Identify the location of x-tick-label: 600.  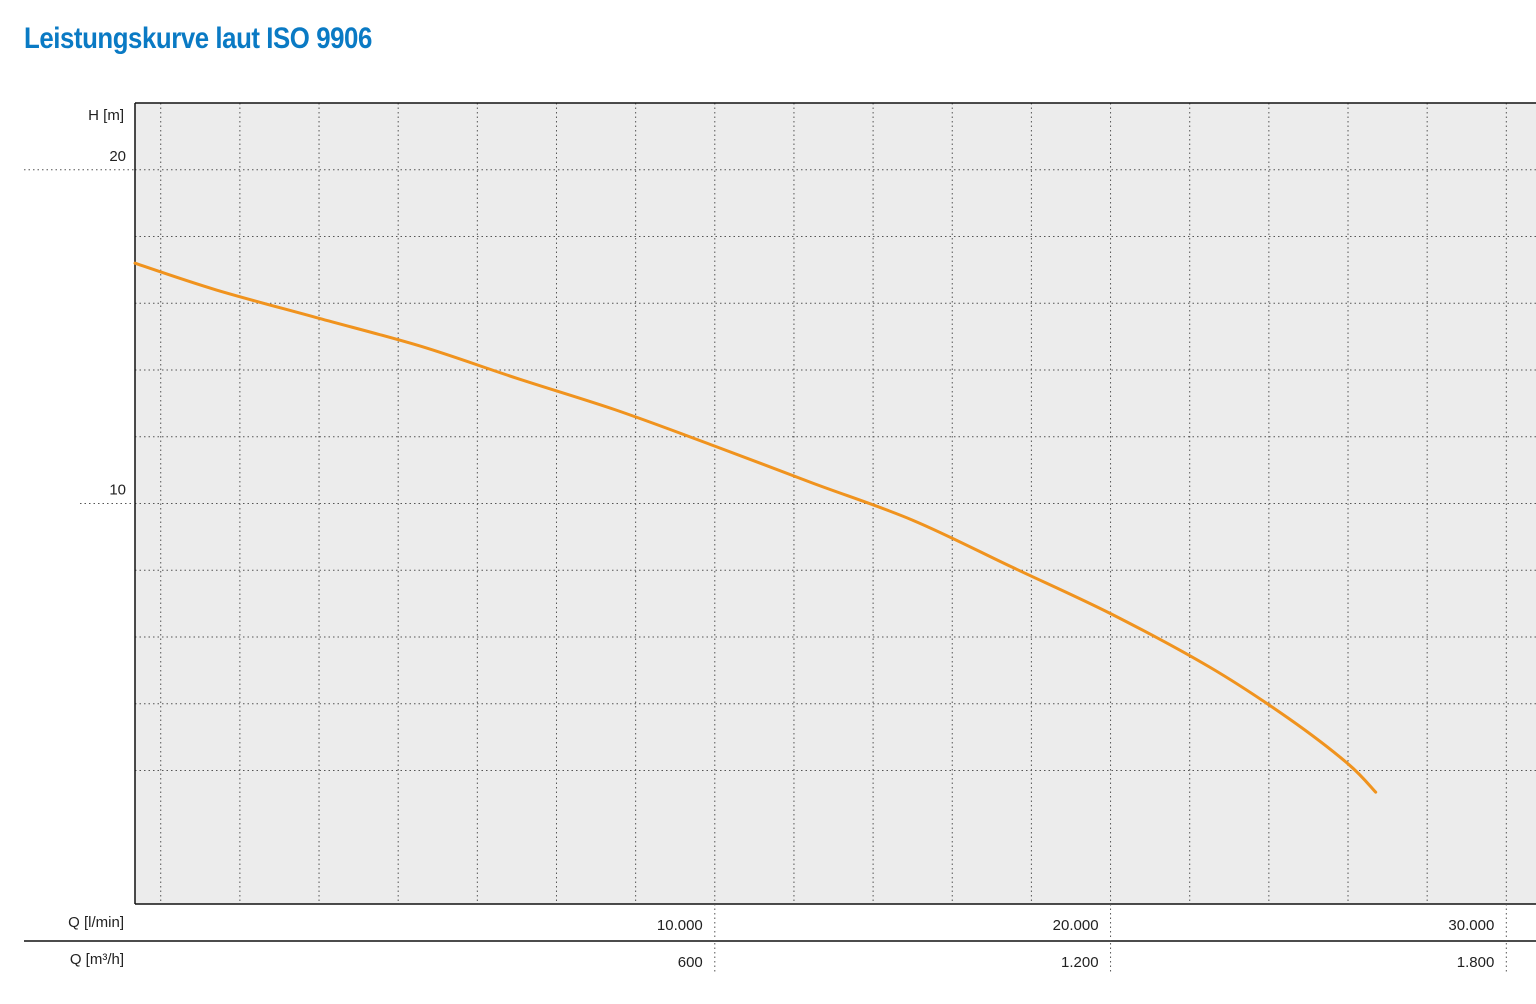
(690, 962).